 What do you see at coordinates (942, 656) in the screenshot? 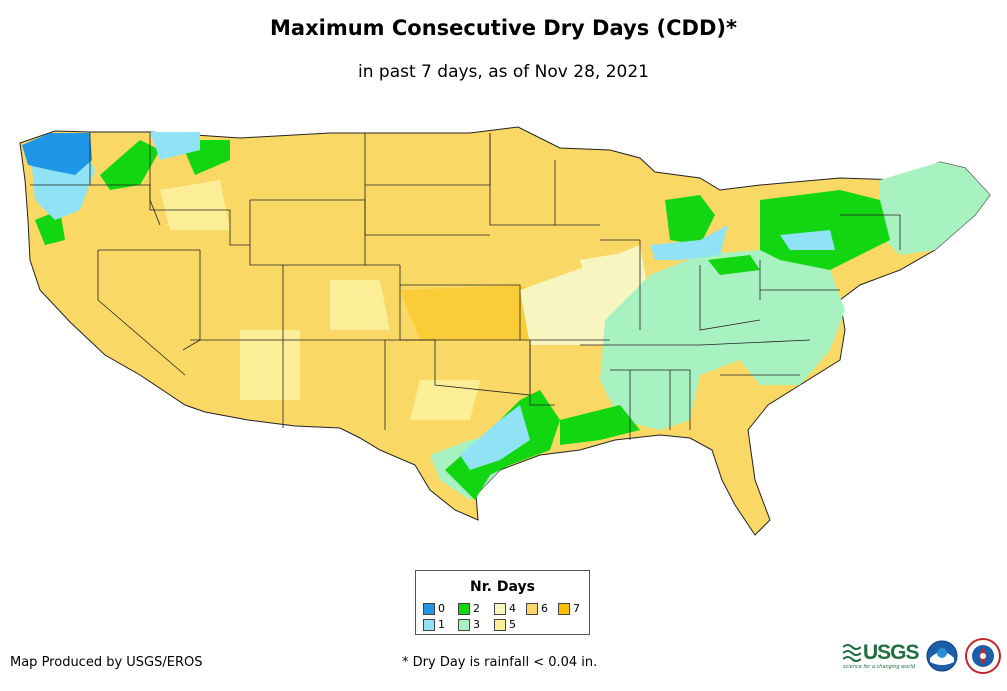
I see `noaa-logo-icon` at bounding box center [942, 656].